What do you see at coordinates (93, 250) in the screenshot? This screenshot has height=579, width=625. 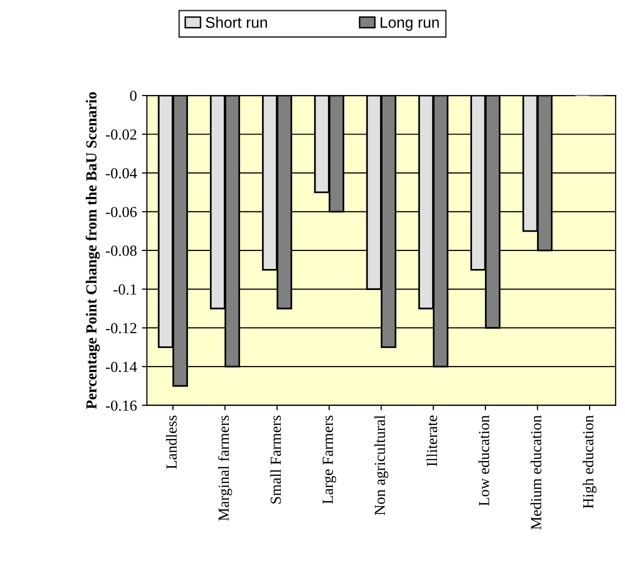 I see `y-axis-title: Percentage Point Change from the BaU Scenario` at bounding box center [93, 250].